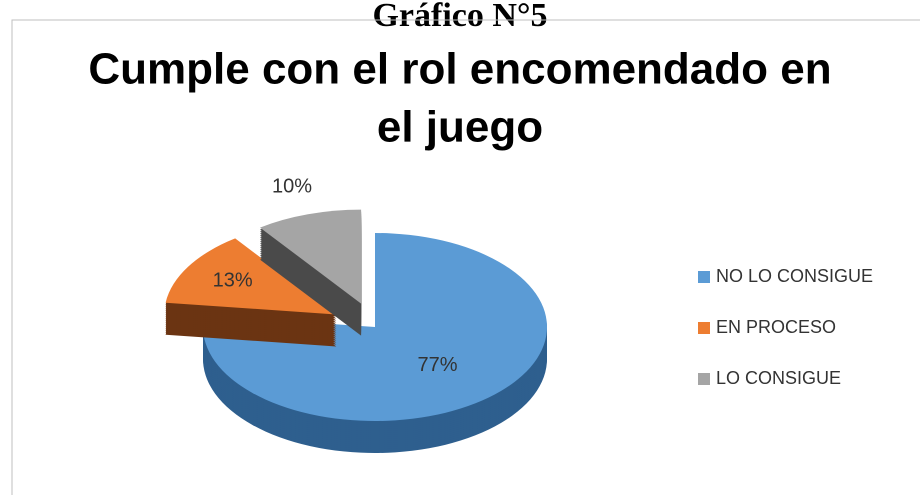  I want to click on legend-label: LO CONSIGUE, so click(778, 378).